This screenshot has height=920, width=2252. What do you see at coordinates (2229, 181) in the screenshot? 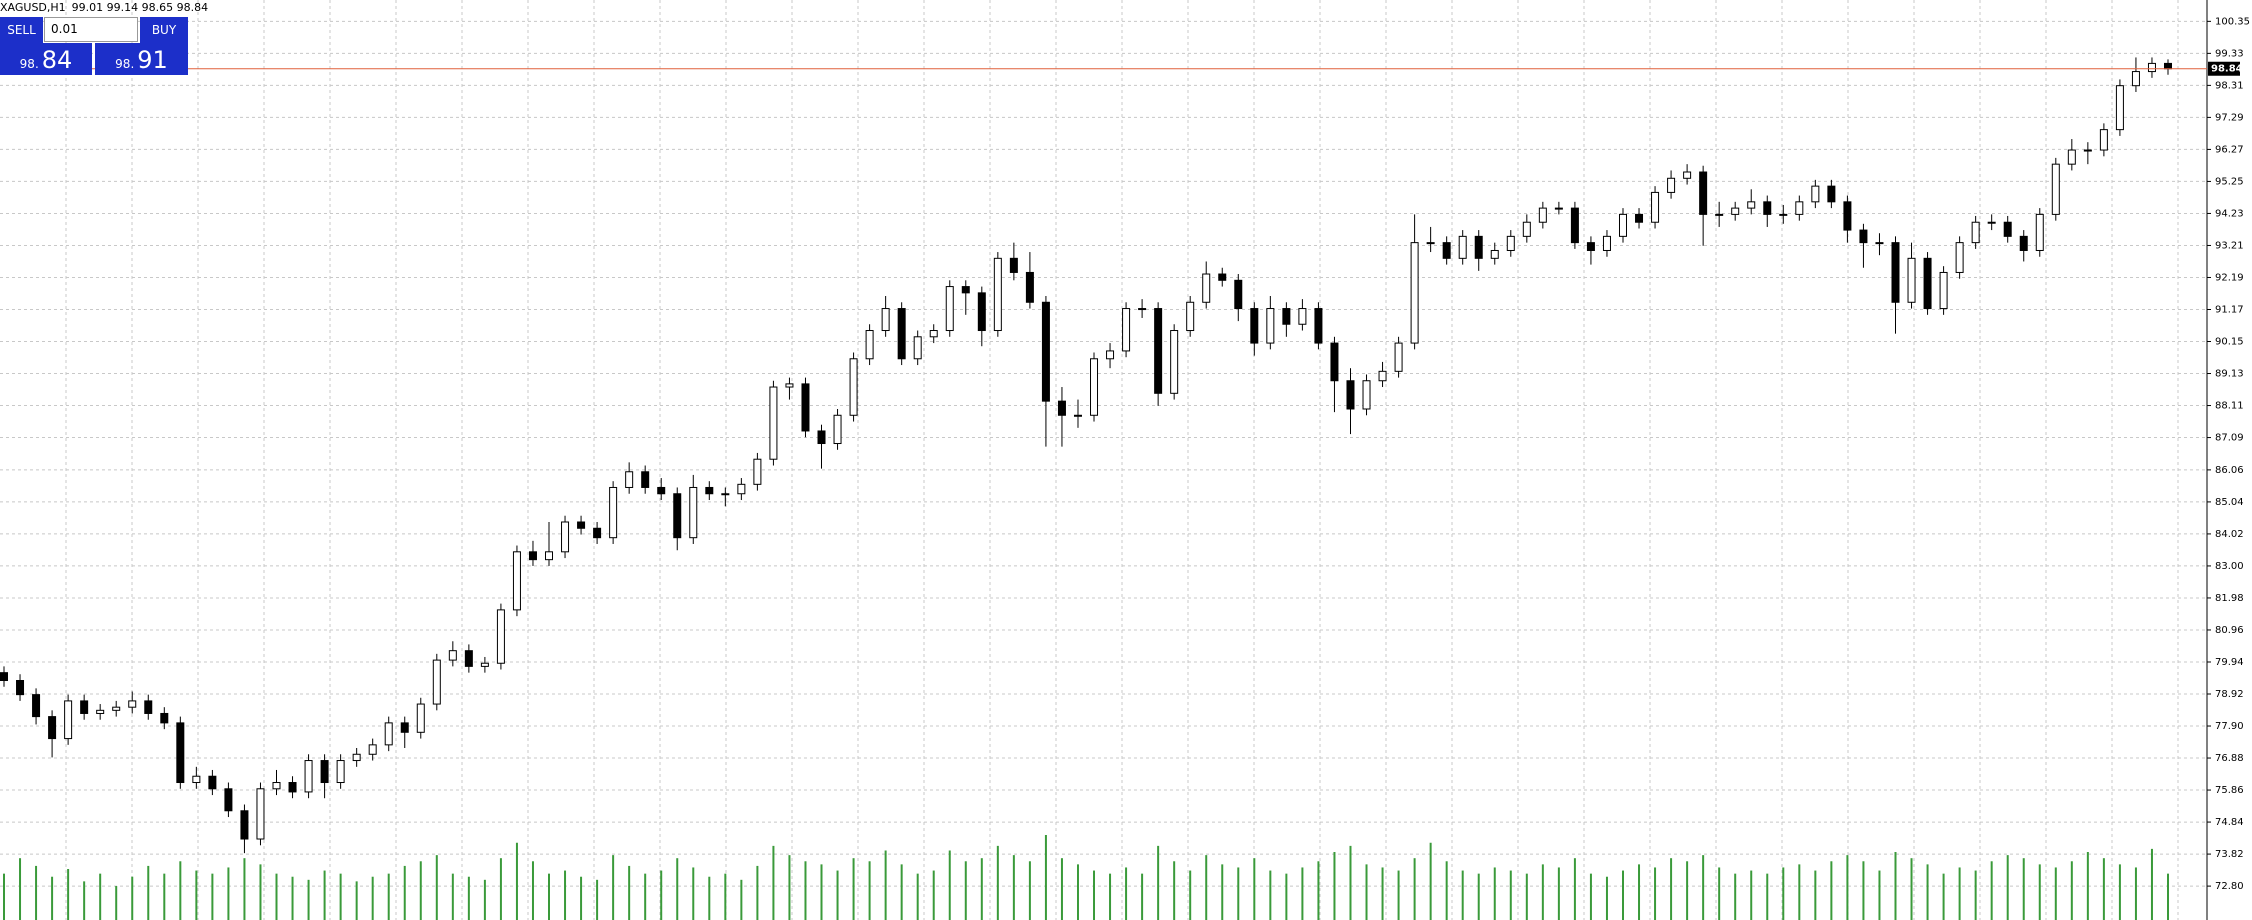
I see `y-tick-label: 95.25` at bounding box center [2229, 181].